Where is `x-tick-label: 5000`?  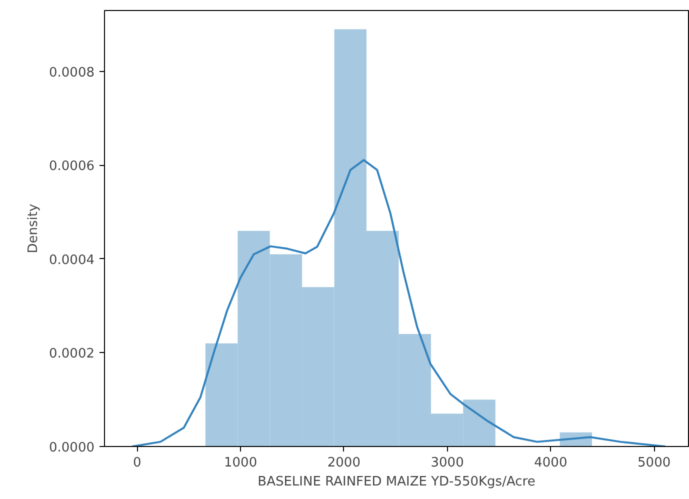
x-tick-label: 5000 is located at coordinates (654, 463).